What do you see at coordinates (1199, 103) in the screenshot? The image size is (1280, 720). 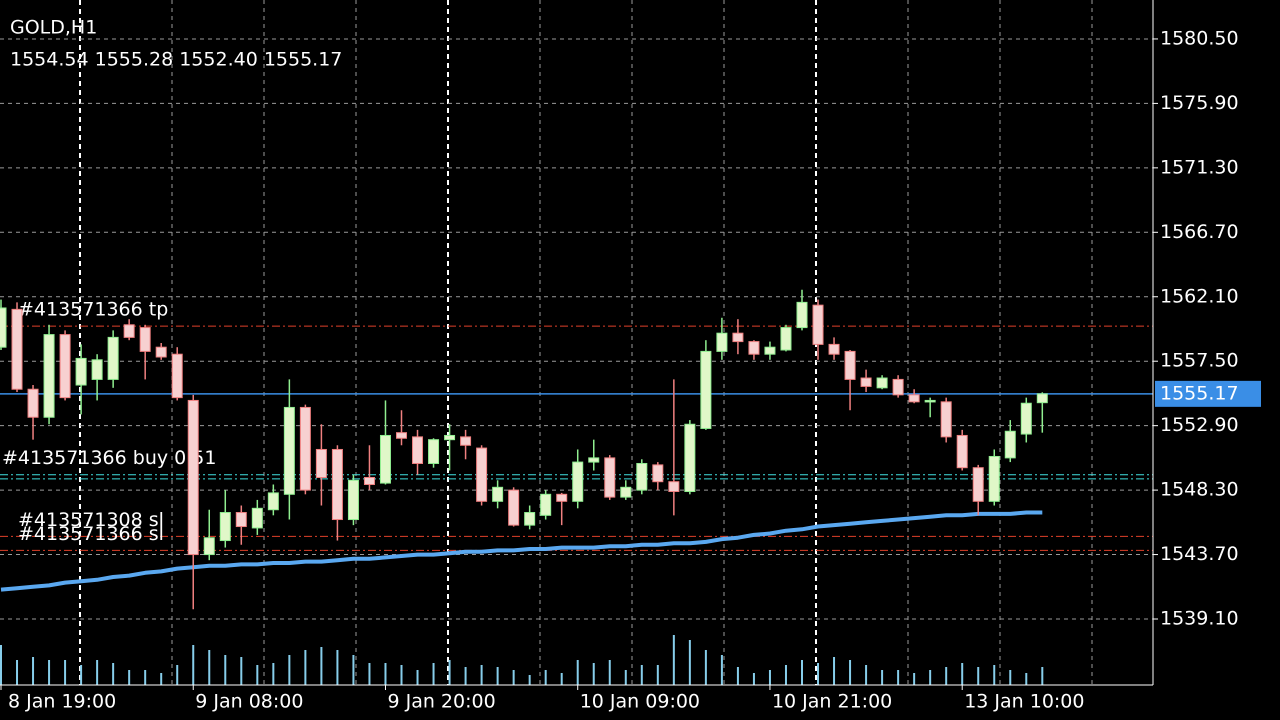 I see `y-tick-label: 1575.90` at bounding box center [1199, 103].